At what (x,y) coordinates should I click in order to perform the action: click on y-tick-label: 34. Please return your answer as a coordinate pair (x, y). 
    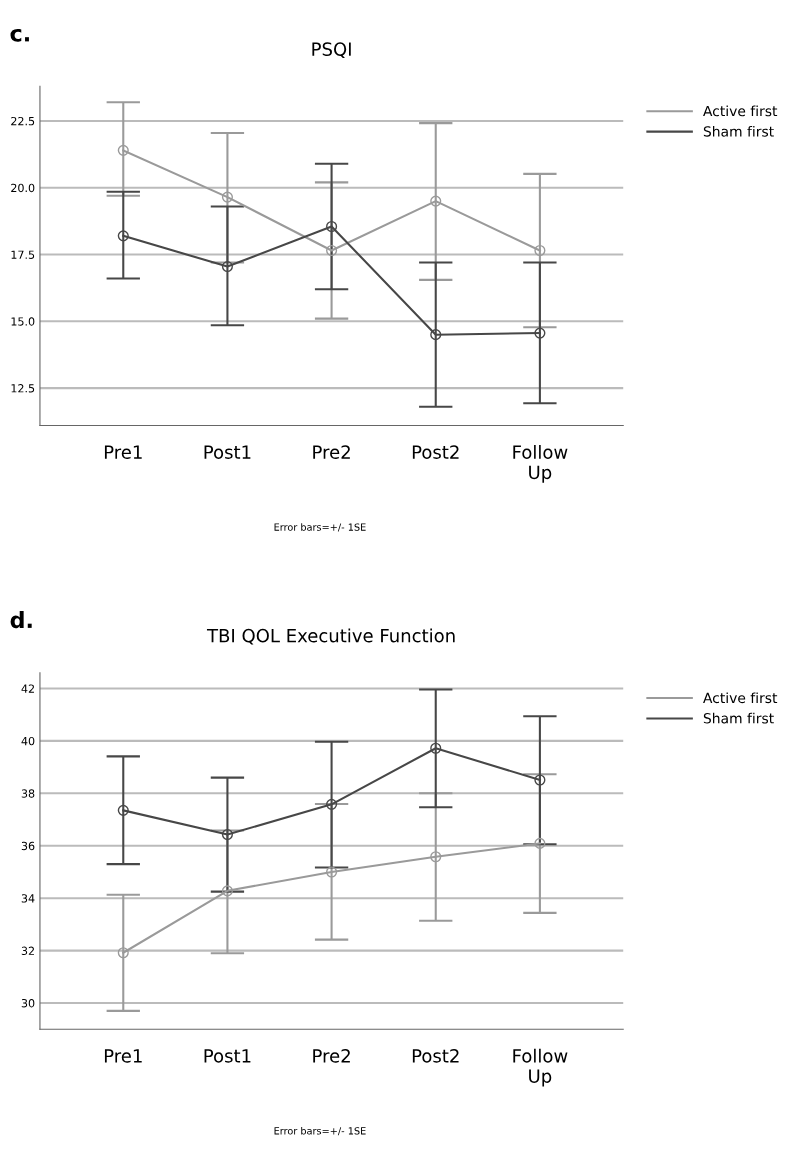
    Looking at the image, I should click on (28, 898).